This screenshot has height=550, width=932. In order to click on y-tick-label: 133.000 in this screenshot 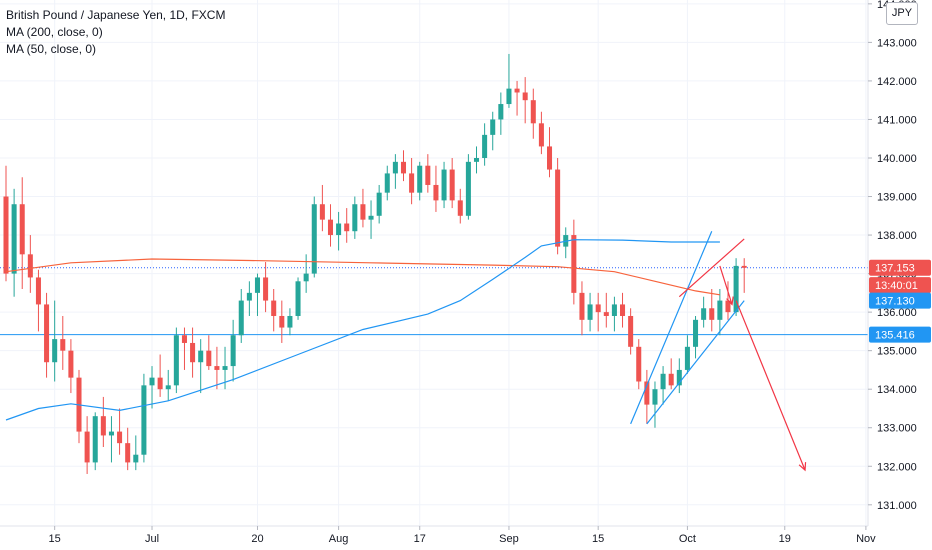, I will do `click(897, 429)`.